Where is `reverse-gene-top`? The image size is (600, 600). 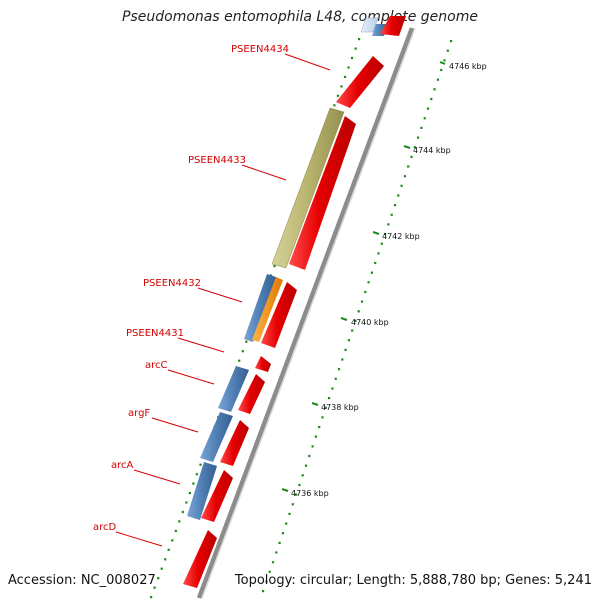
reverse-gene-top is located at coordinates (369, 25).